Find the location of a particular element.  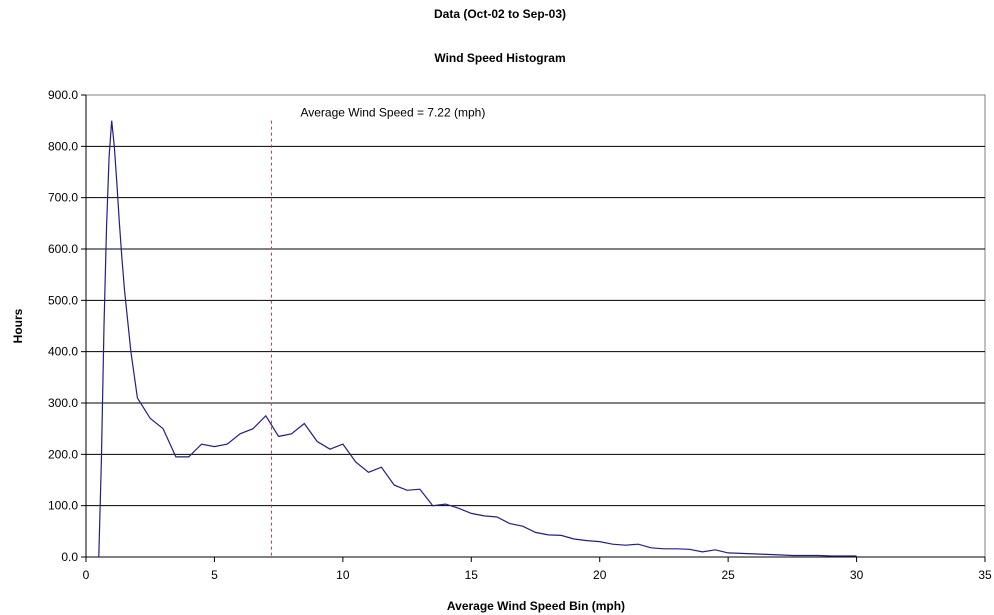

y-tick-label: 400.0 is located at coordinates (63, 352).